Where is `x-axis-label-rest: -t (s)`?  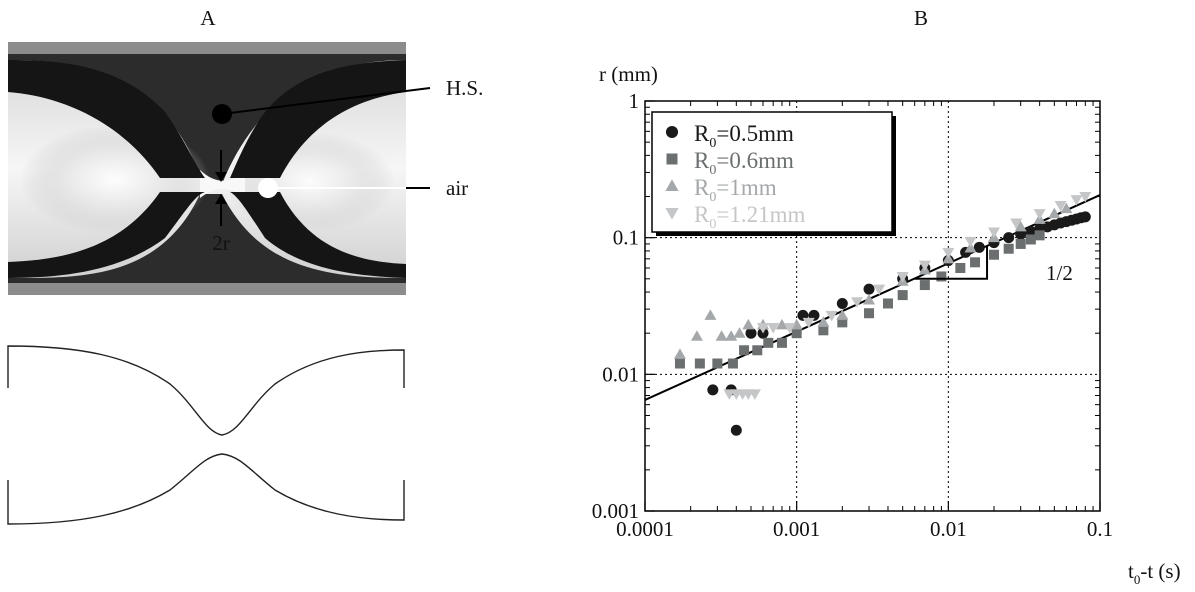 x-axis-label-rest: -t (s) is located at coordinates (1160, 571).